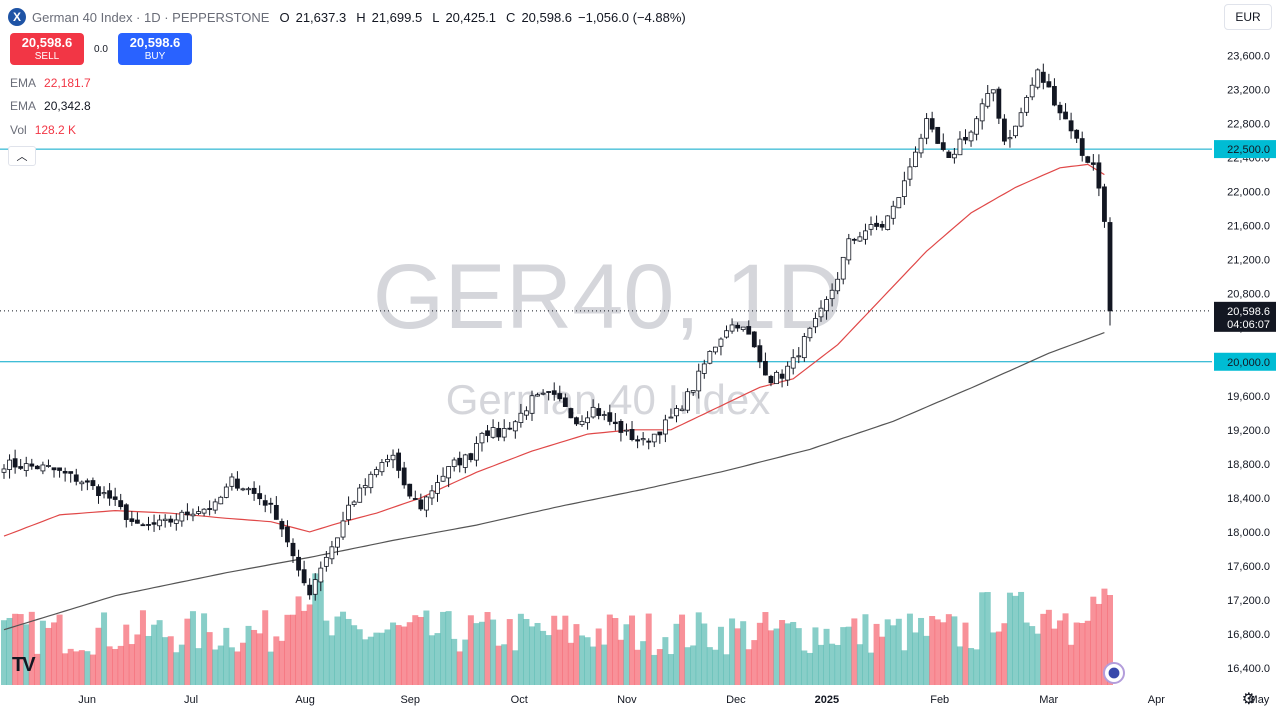 The width and height of the screenshot is (1282, 711). What do you see at coordinates (24, 665) in the screenshot?
I see `tradingview-logo: TV` at bounding box center [24, 665].